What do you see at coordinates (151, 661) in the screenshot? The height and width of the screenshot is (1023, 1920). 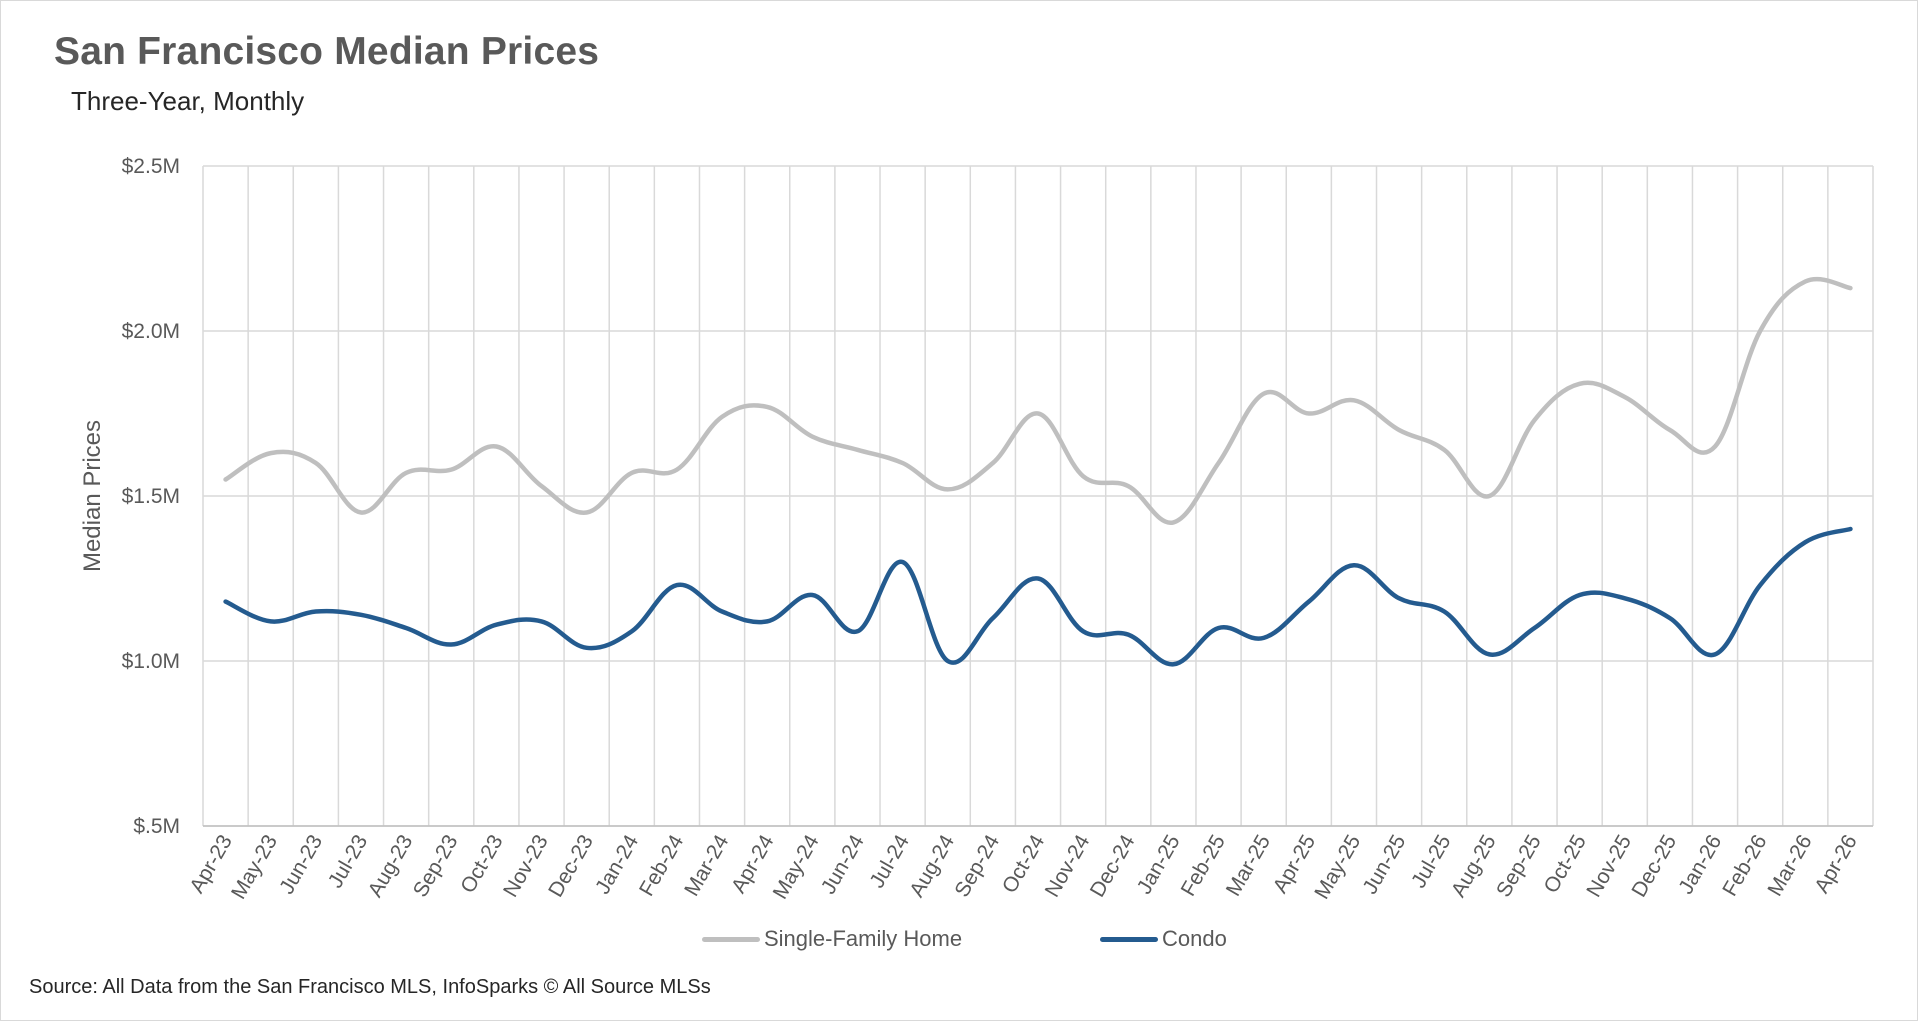 I see `y-tick-label: $1.0M` at bounding box center [151, 661].